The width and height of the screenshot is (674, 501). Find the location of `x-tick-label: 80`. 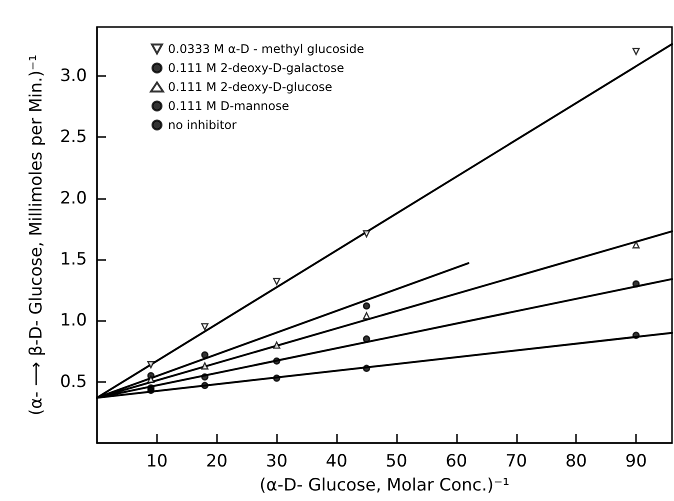

x-tick-label: 80 is located at coordinates (576, 462).